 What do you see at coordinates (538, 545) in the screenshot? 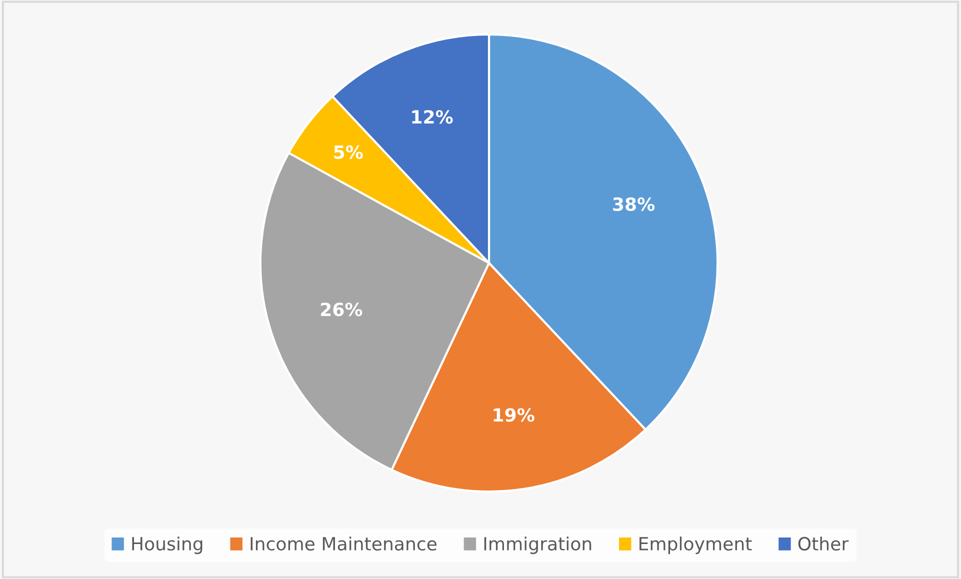
I see `legend-label: Immigration` at bounding box center [538, 545].